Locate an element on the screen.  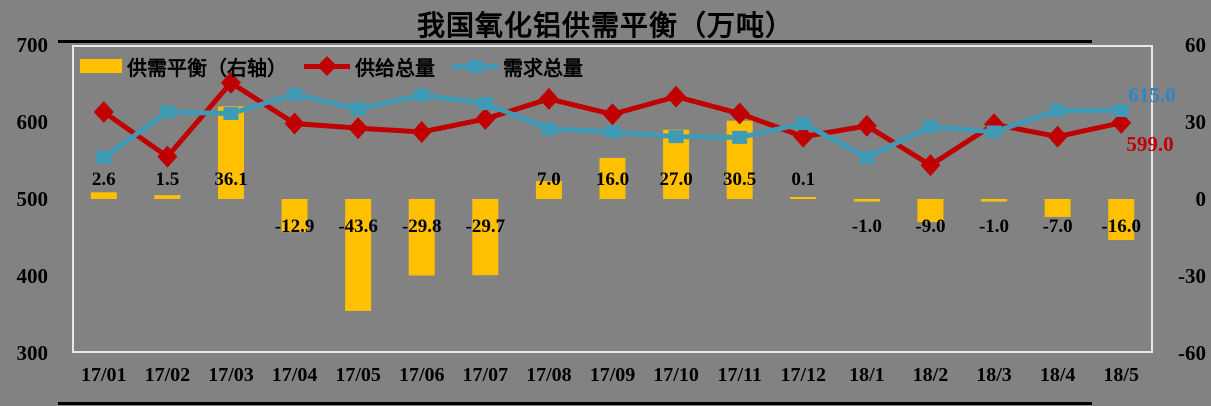
x-axis-label: 18/1 is located at coordinates (867, 375).